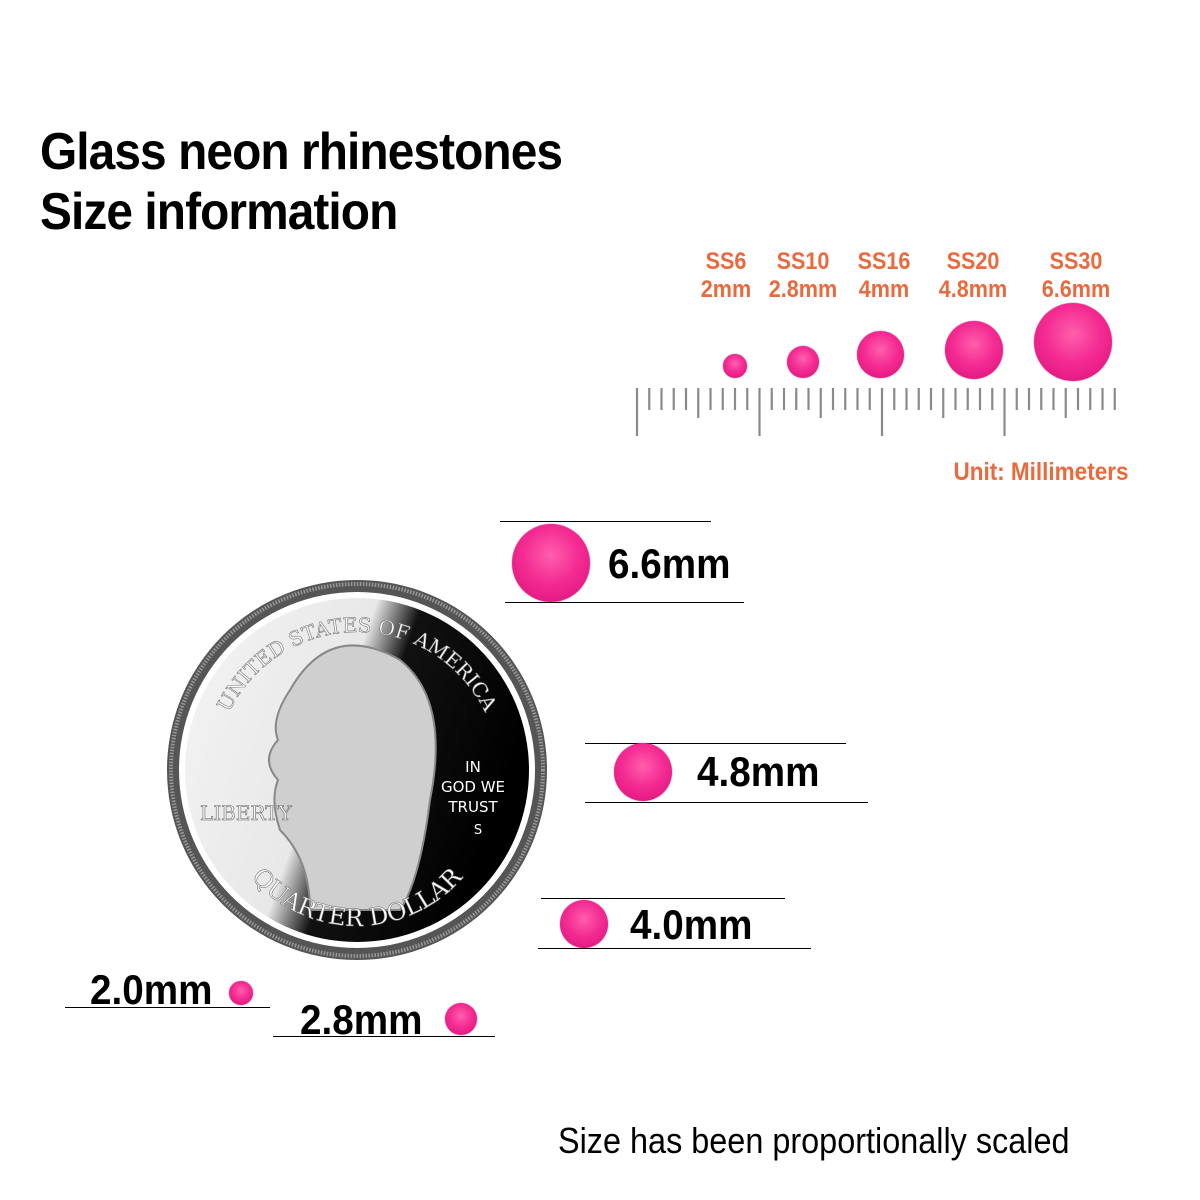 This screenshot has width=1200, height=1200. Describe the element at coordinates (726, 289) in the screenshot. I see `size-mm: 2mm` at that location.